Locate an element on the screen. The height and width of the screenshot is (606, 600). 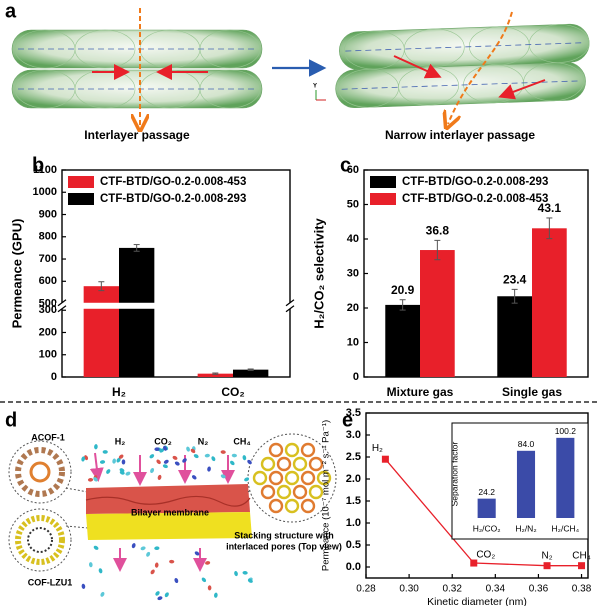
membrane-label: Bilayer membrane is located at coordinates (170, 512).